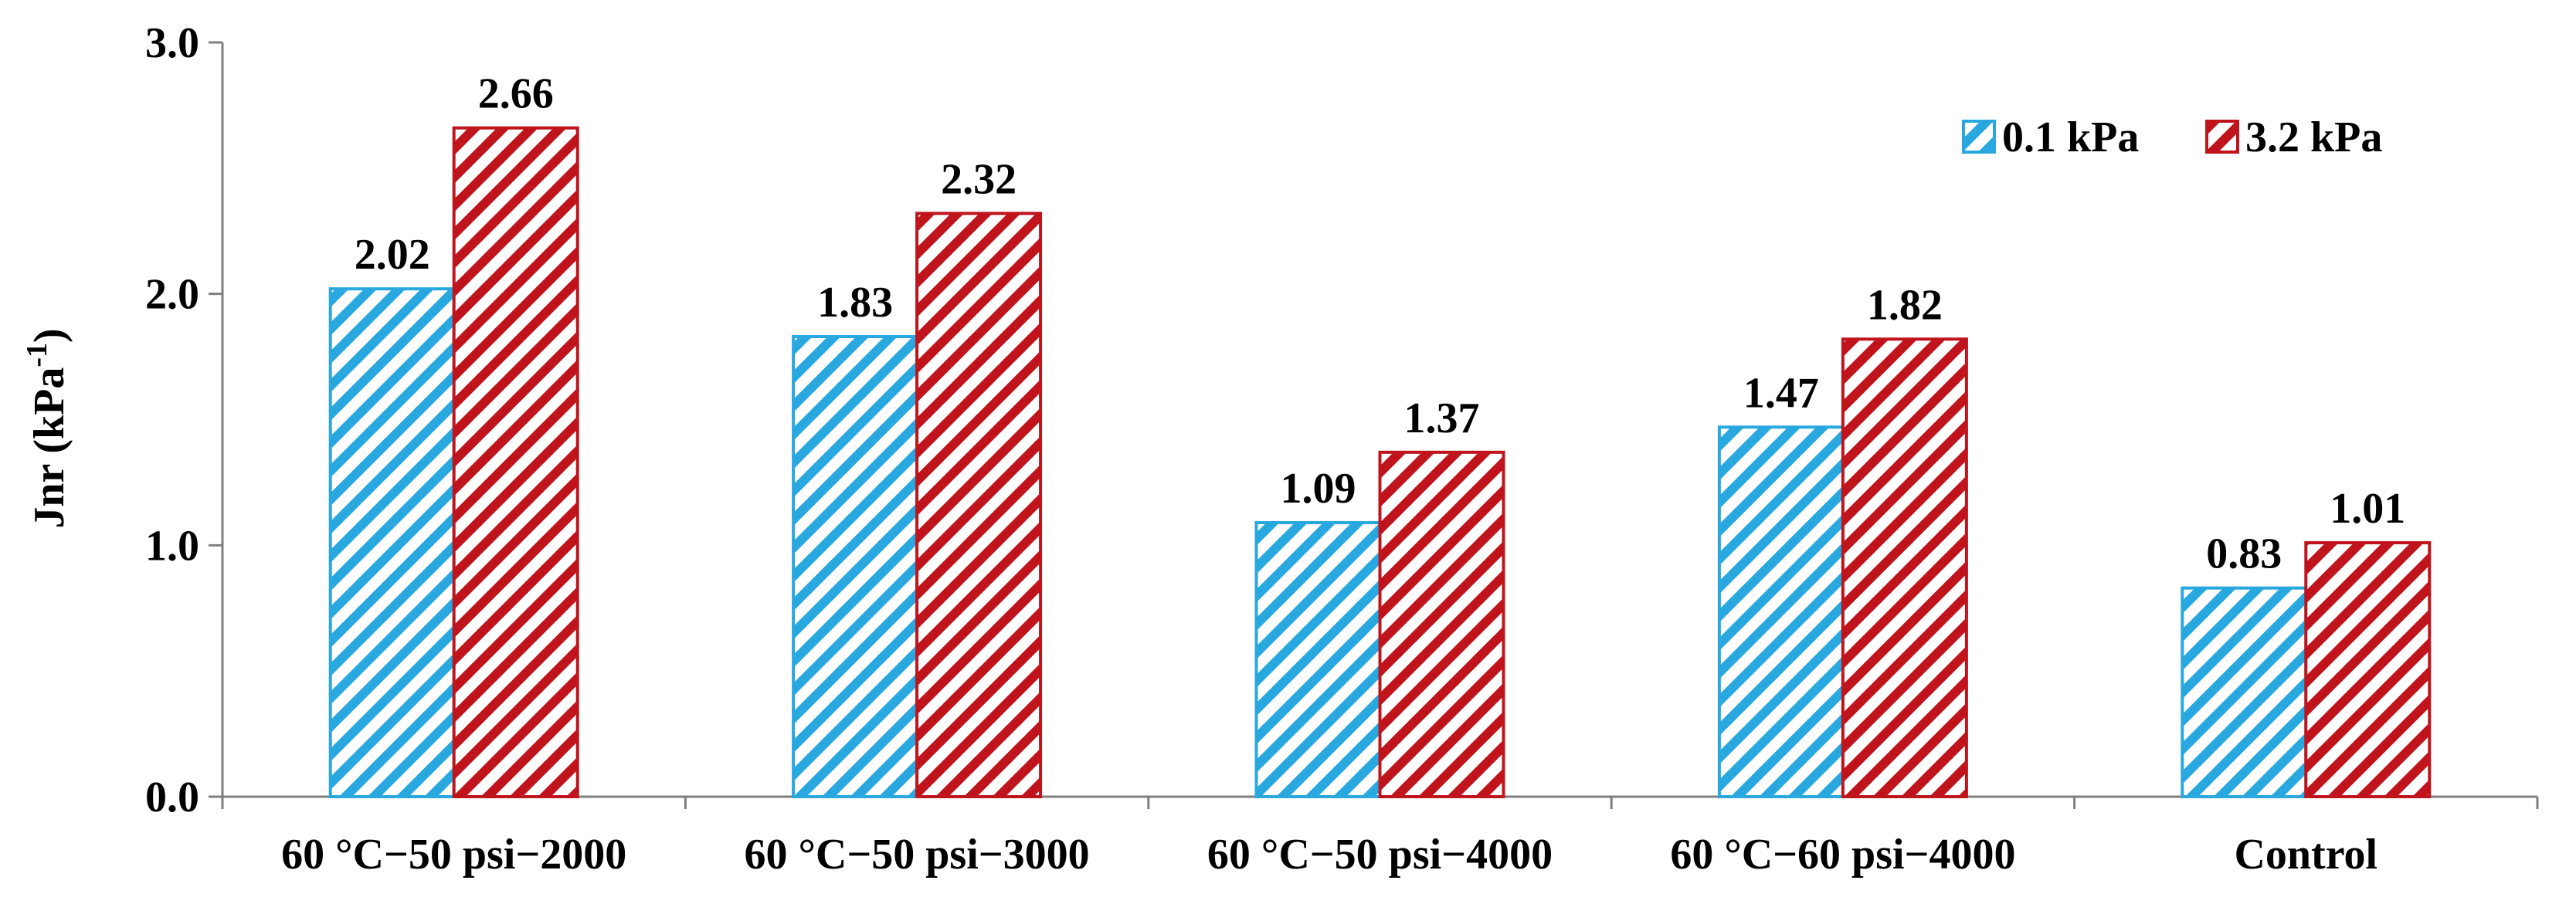 The image size is (2576, 904). What do you see at coordinates (1442, 418) in the screenshot?
I see `data-label: 1.37` at bounding box center [1442, 418].